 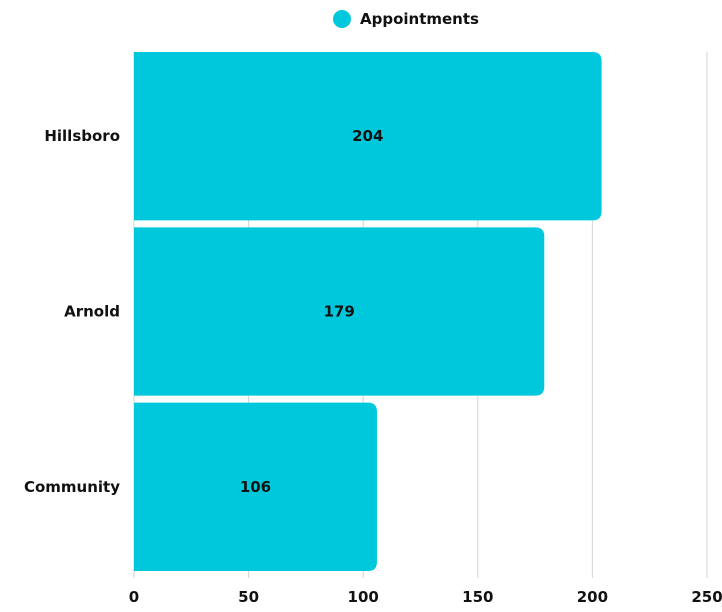 I want to click on category-label-arnold: Arnold, so click(x=92, y=312).